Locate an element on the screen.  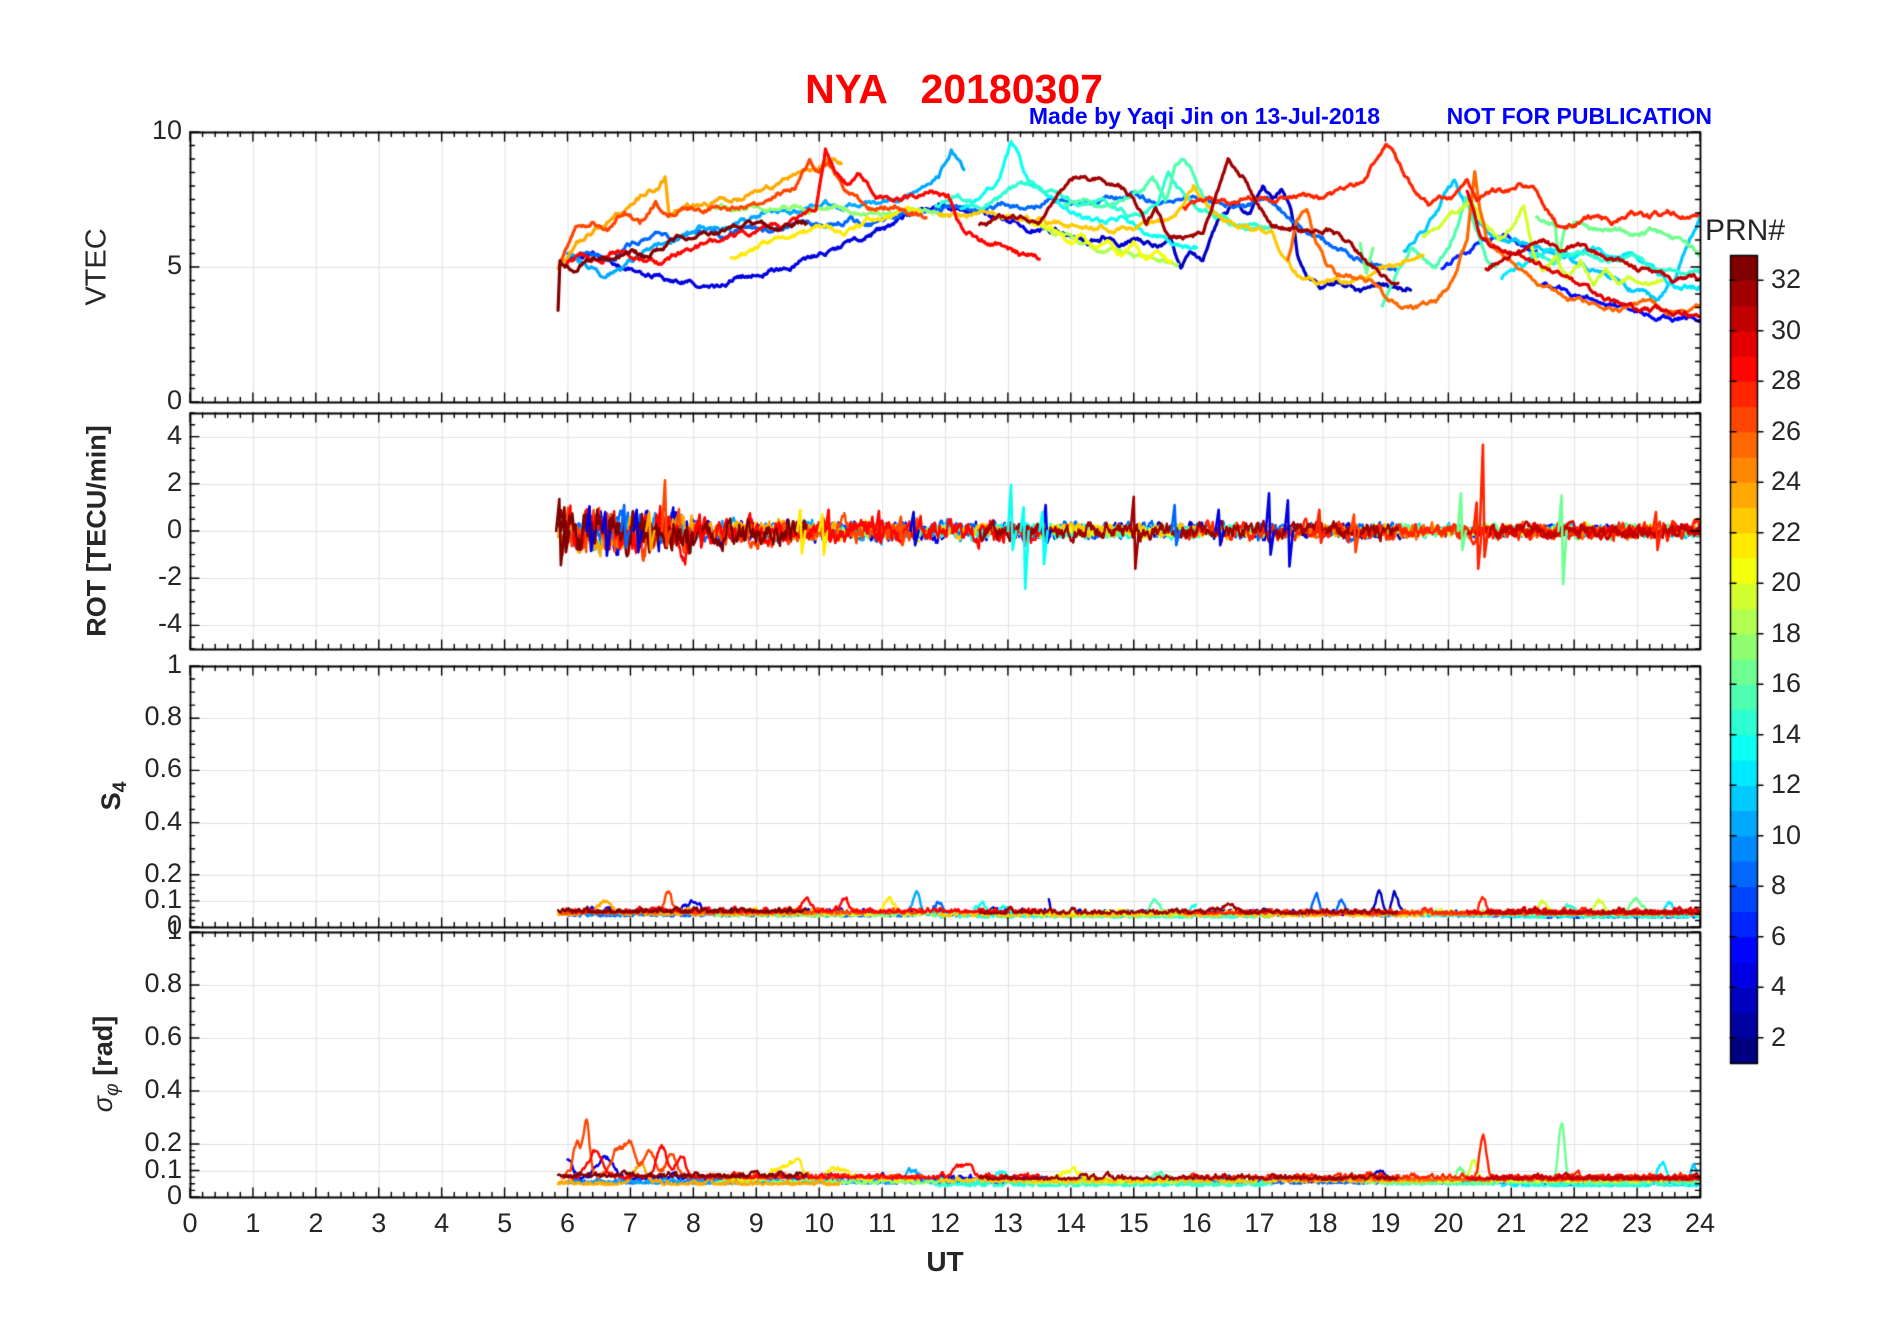
colorbar-tick-label: 28 is located at coordinates (1786, 380).